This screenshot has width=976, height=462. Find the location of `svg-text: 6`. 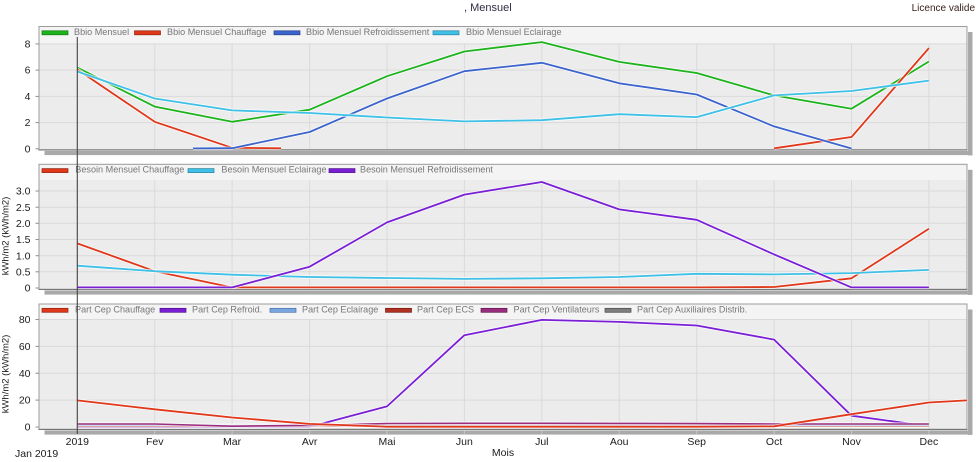

svg-text: 6 is located at coordinates (28, 71).